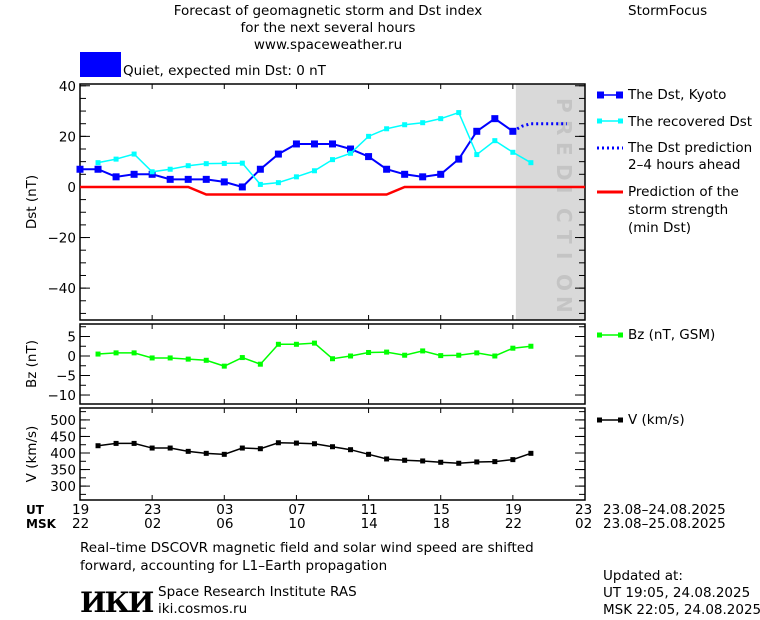 This screenshot has height=620, width=760. What do you see at coordinates (62, 289) in the screenshot?
I see `y-tick-label: −40` at bounding box center [62, 289].